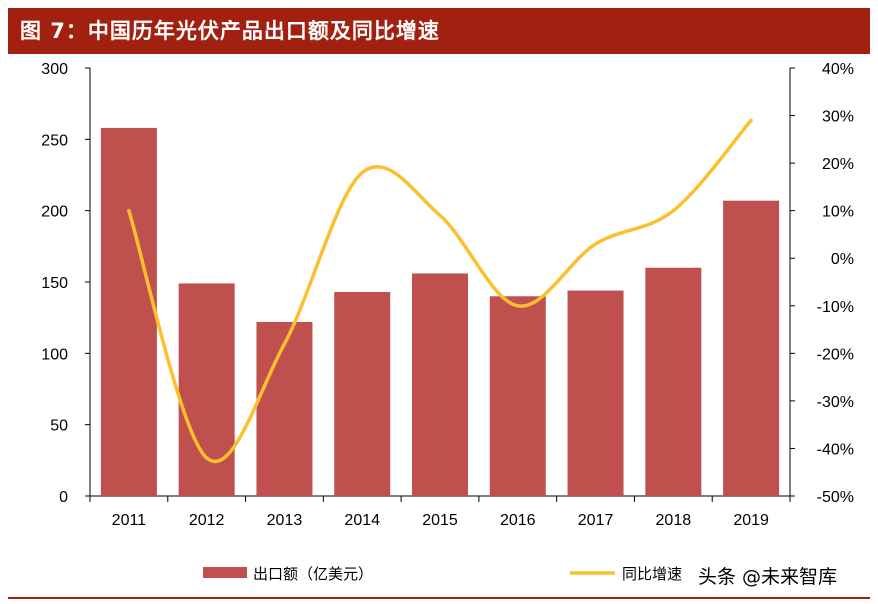 The height and width of the screenshot is (604, 878). Describe the element at coordinates (518, 520) in the screenshot. I see `x-tick-label: 2016` at that location.